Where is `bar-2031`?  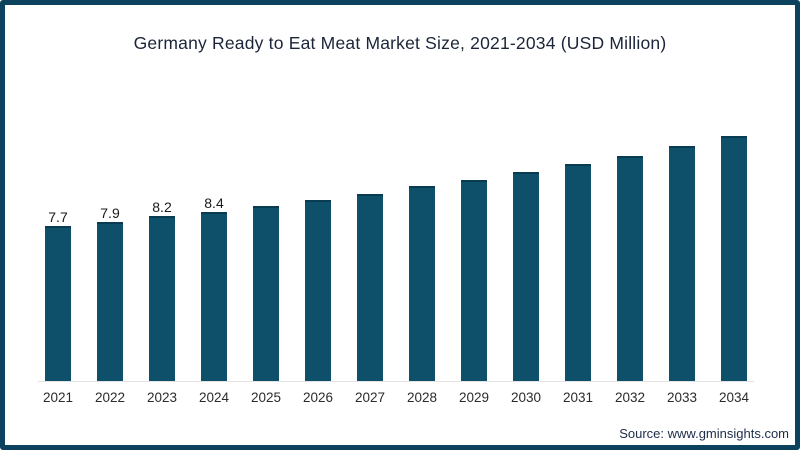
bar-2031 is located at coordinates (578, 272).